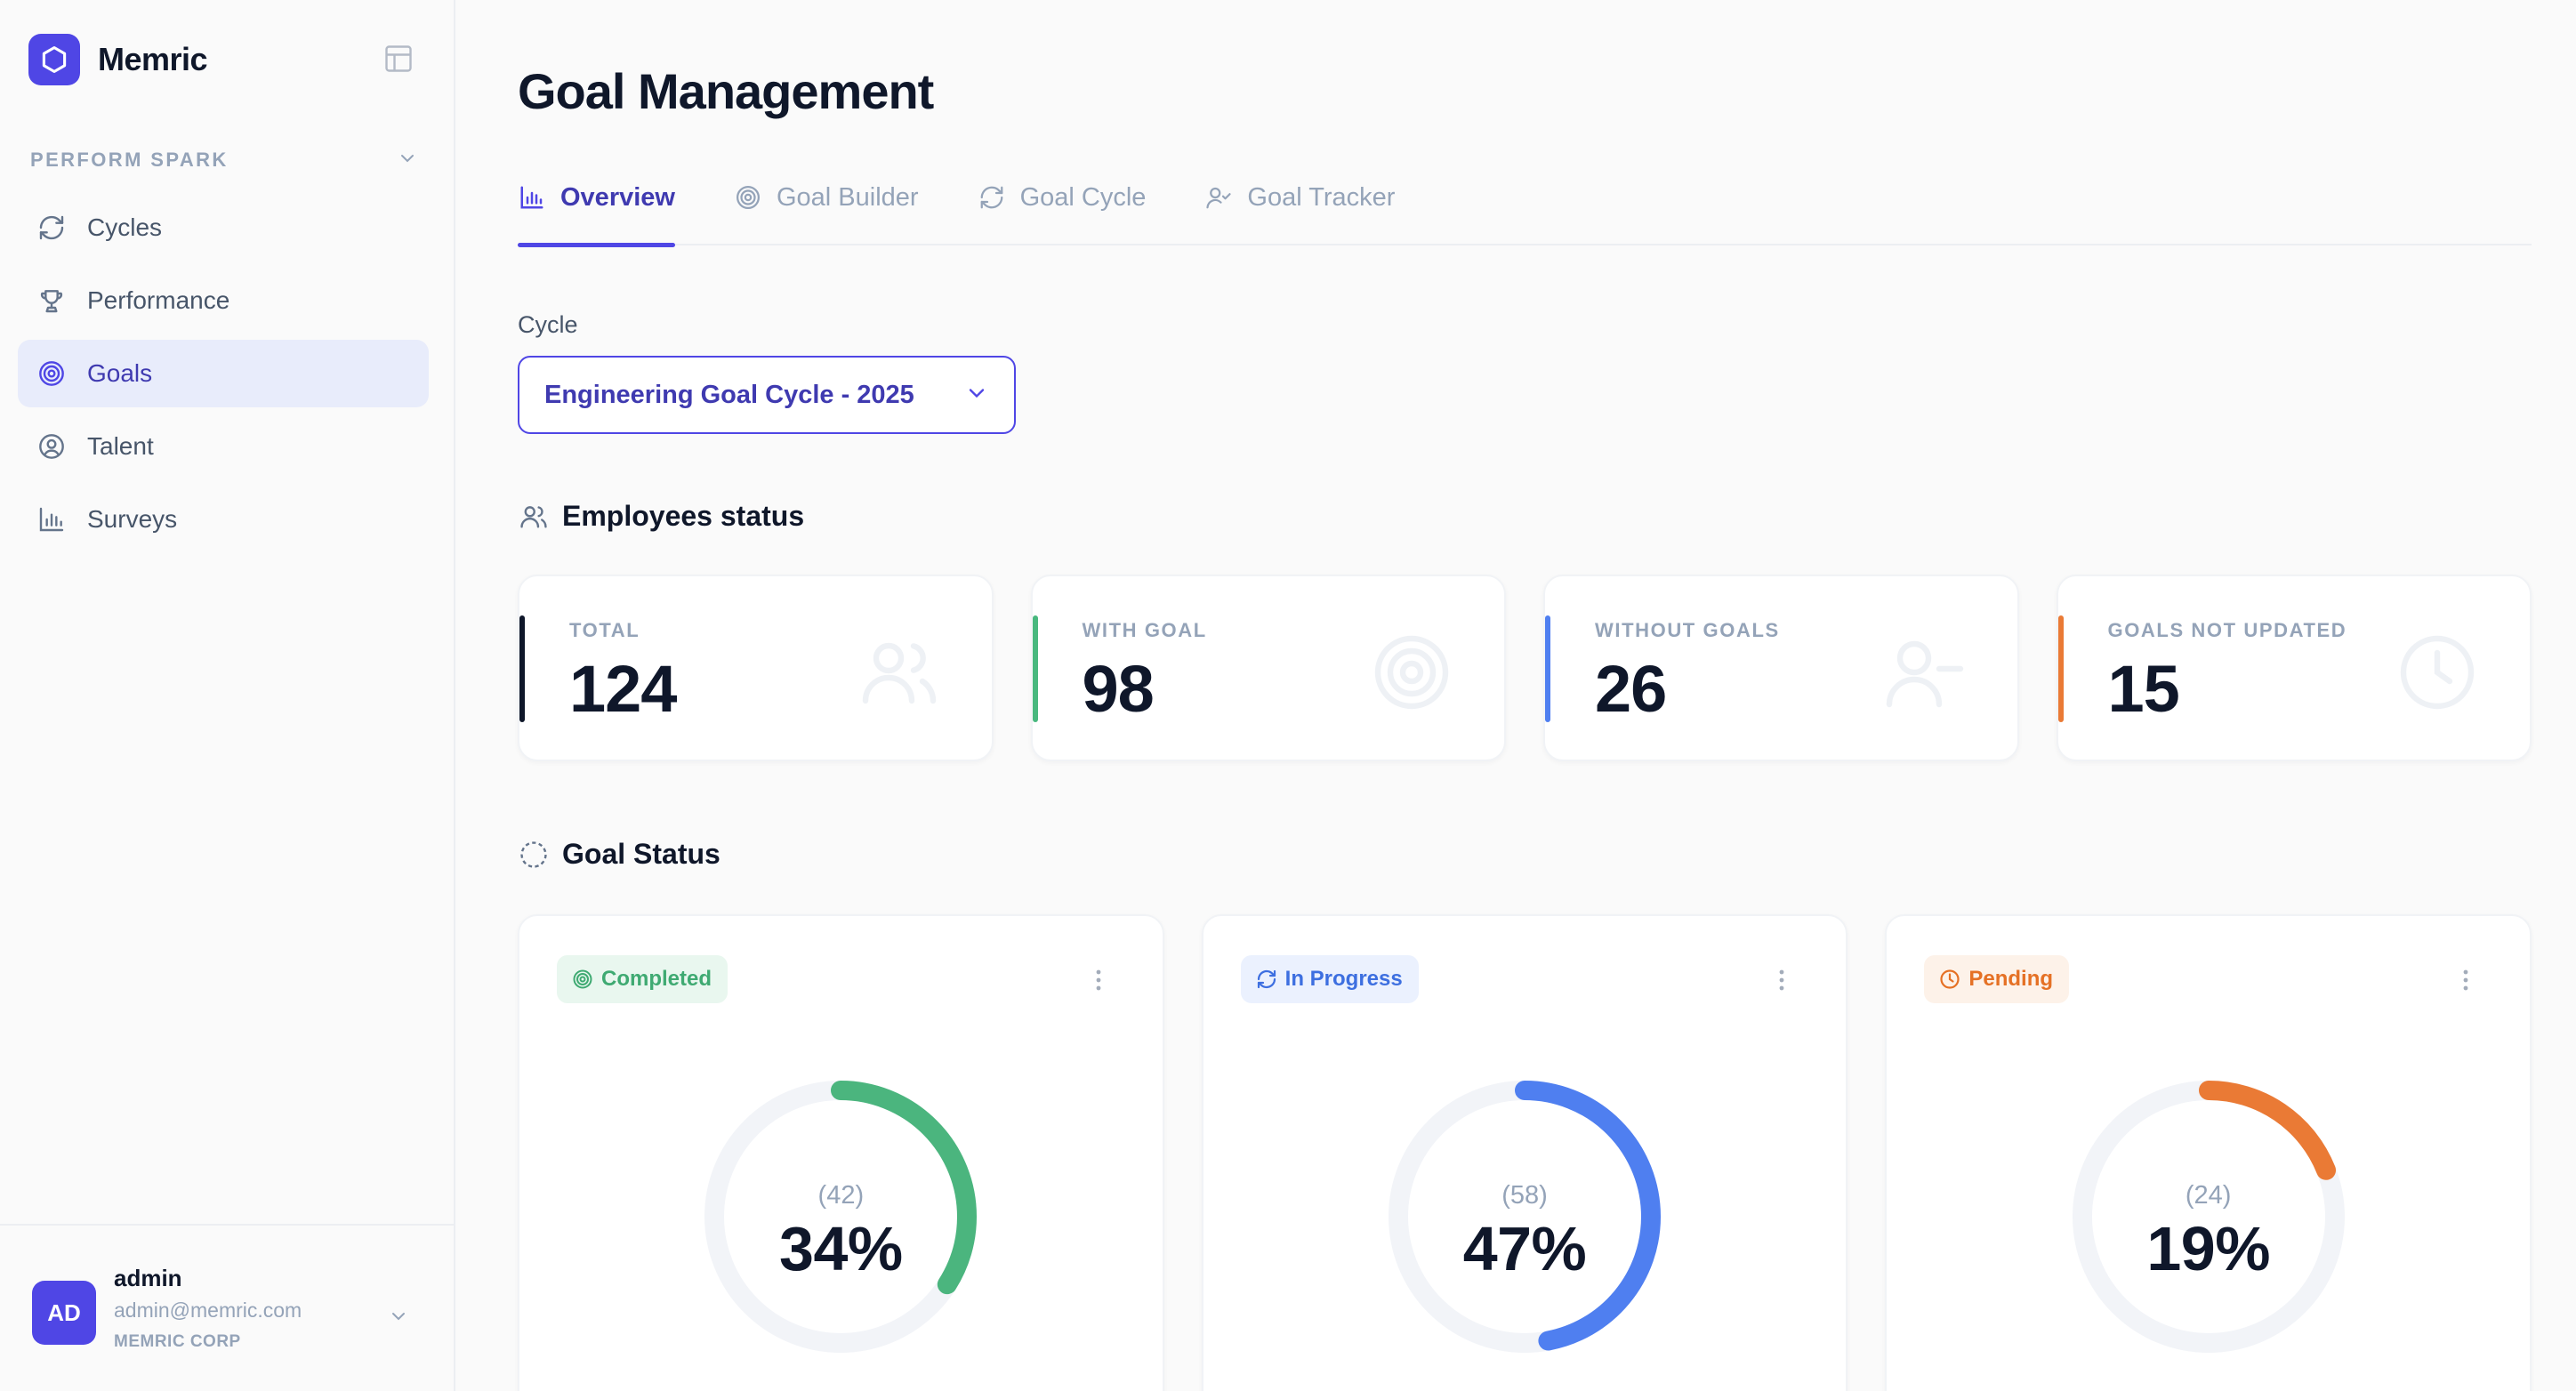 Image resolution: width=2576 pixels, height=1391 pixels. What do you see at coordinates (208, 1310) in the screenshot?
I see `user-email: admin@memric.com` at bounding box center [208, 1310].